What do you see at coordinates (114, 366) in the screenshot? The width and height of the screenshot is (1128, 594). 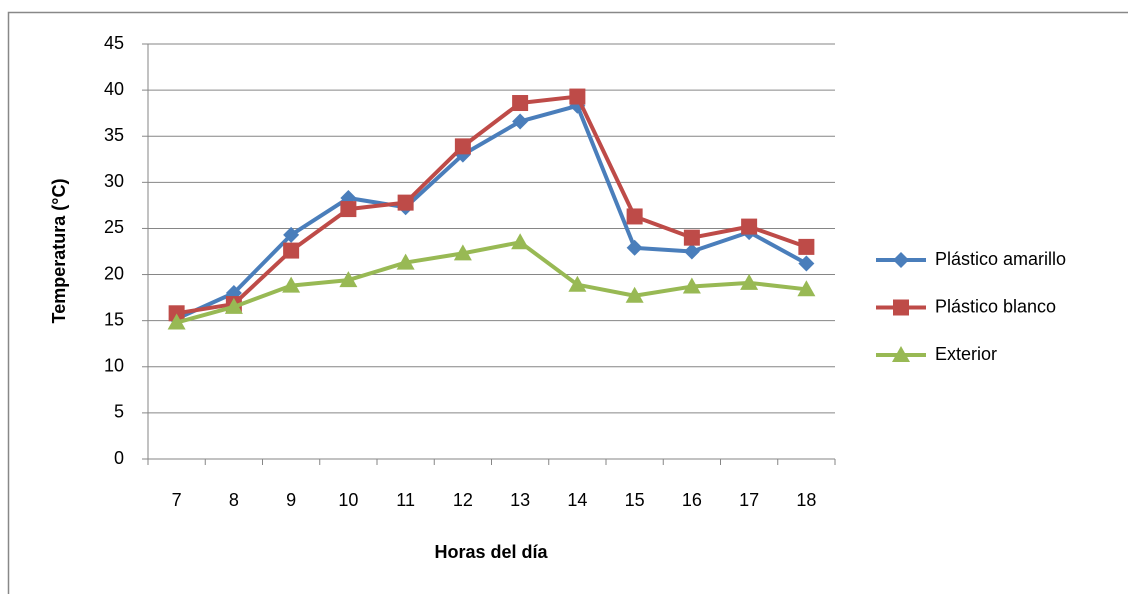 I see `y-tick-label: 10` at bounding box center [114, 366].